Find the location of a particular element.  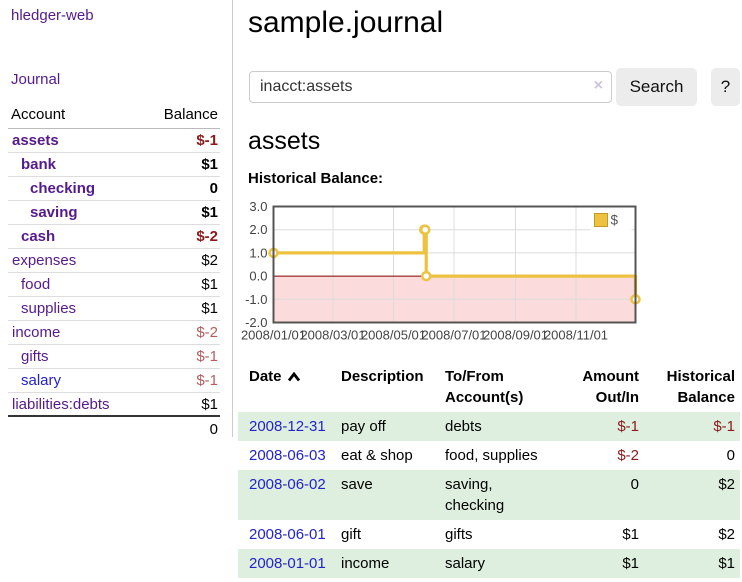

transaction-date-cell: 2008-01-01 is located at coordinates (287, 563).